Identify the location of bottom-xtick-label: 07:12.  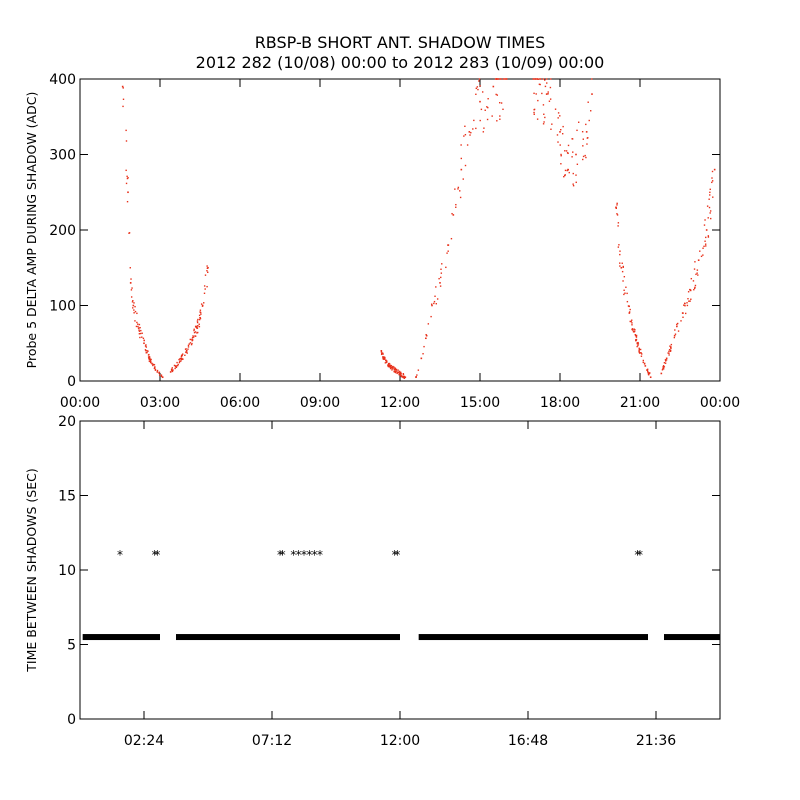
(272, 741).